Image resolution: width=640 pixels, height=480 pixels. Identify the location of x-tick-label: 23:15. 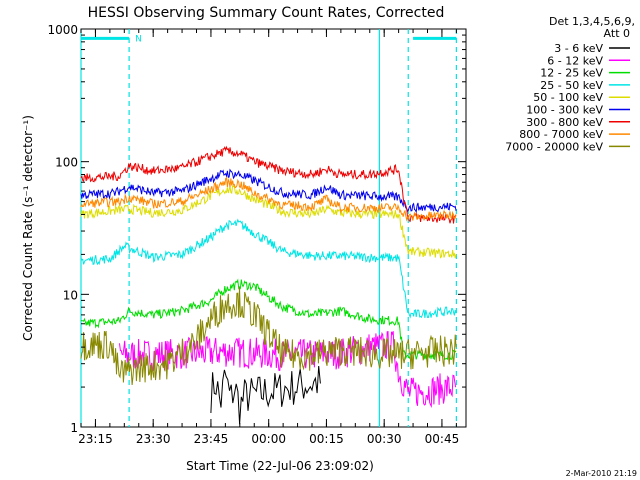
(95, 439).